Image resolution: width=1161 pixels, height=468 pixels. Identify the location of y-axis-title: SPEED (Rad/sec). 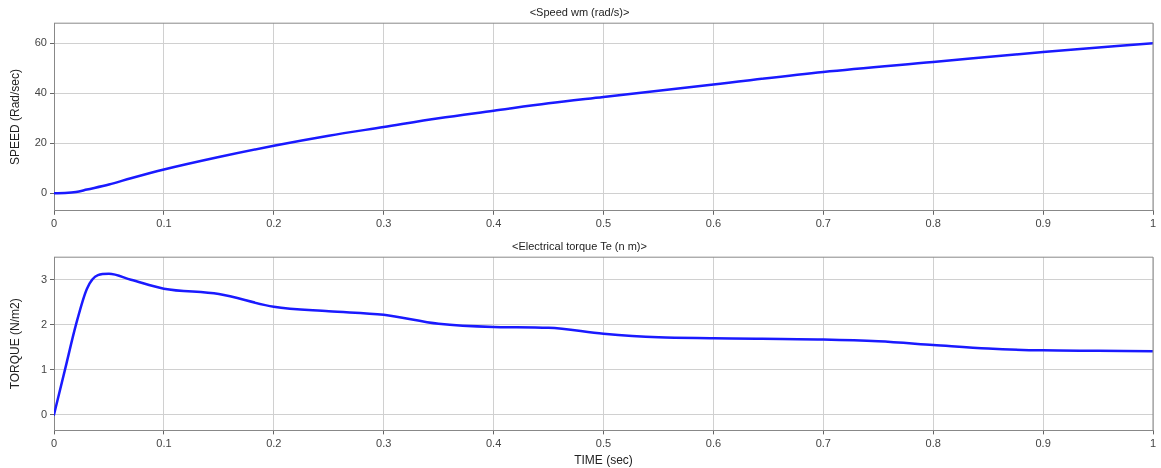
(14, 117).